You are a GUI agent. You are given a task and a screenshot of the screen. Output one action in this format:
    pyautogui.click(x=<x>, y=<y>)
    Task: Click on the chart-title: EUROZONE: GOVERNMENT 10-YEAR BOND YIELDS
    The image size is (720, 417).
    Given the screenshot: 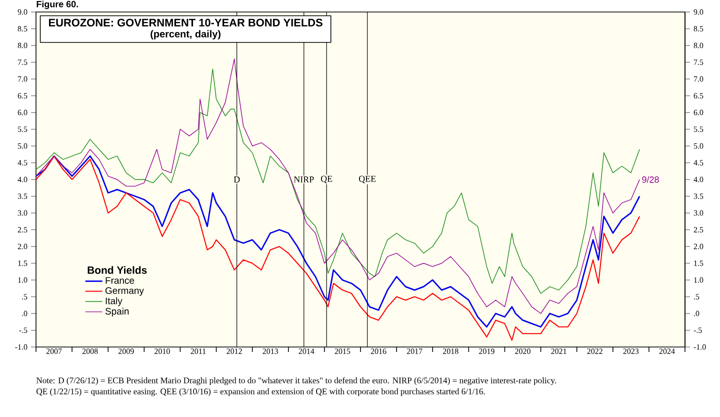 What is the action you would take?
    pyautogui.click(x=185, y=22)
    